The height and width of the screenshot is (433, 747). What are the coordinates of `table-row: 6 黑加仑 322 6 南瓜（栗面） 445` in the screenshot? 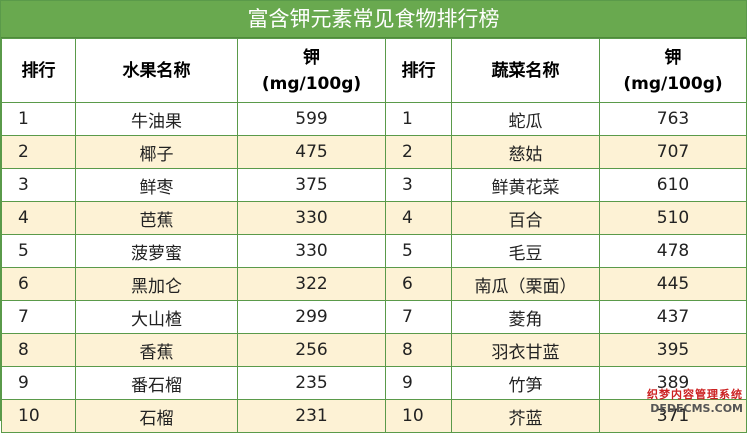 It's located at (374, 284).